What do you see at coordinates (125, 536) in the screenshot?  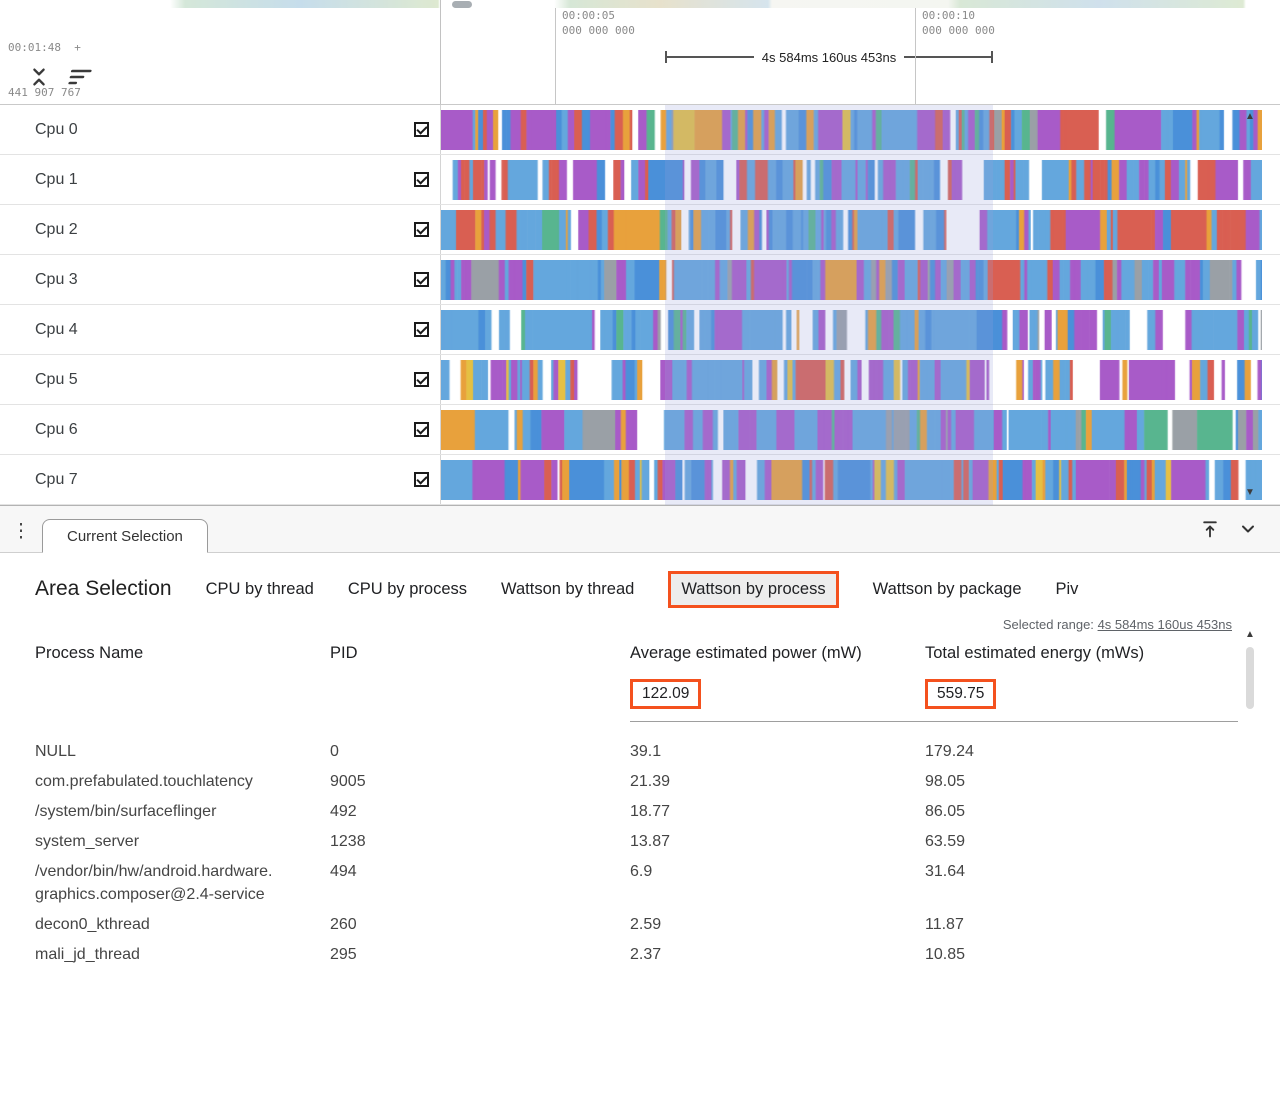 I see `tab-current-selection: Current Selection` at bounding box center [125, 536].